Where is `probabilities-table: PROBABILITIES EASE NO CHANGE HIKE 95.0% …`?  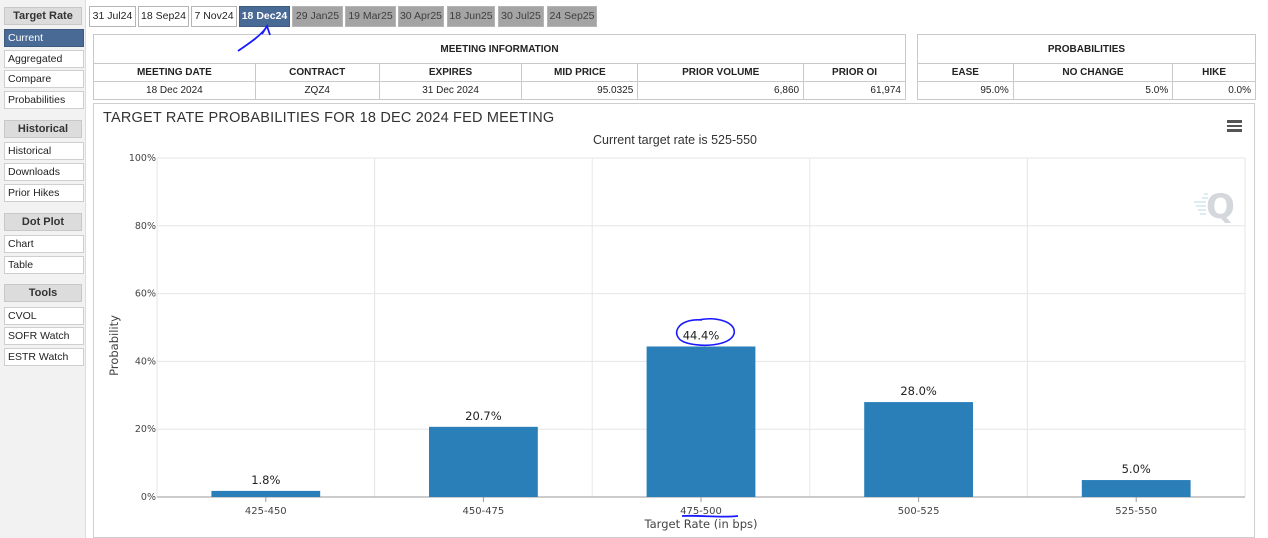 probabilities-table: PROBABILITIES EASE NO CHANGE HIKE 95.0% … is located at coordinates (1086, 67).